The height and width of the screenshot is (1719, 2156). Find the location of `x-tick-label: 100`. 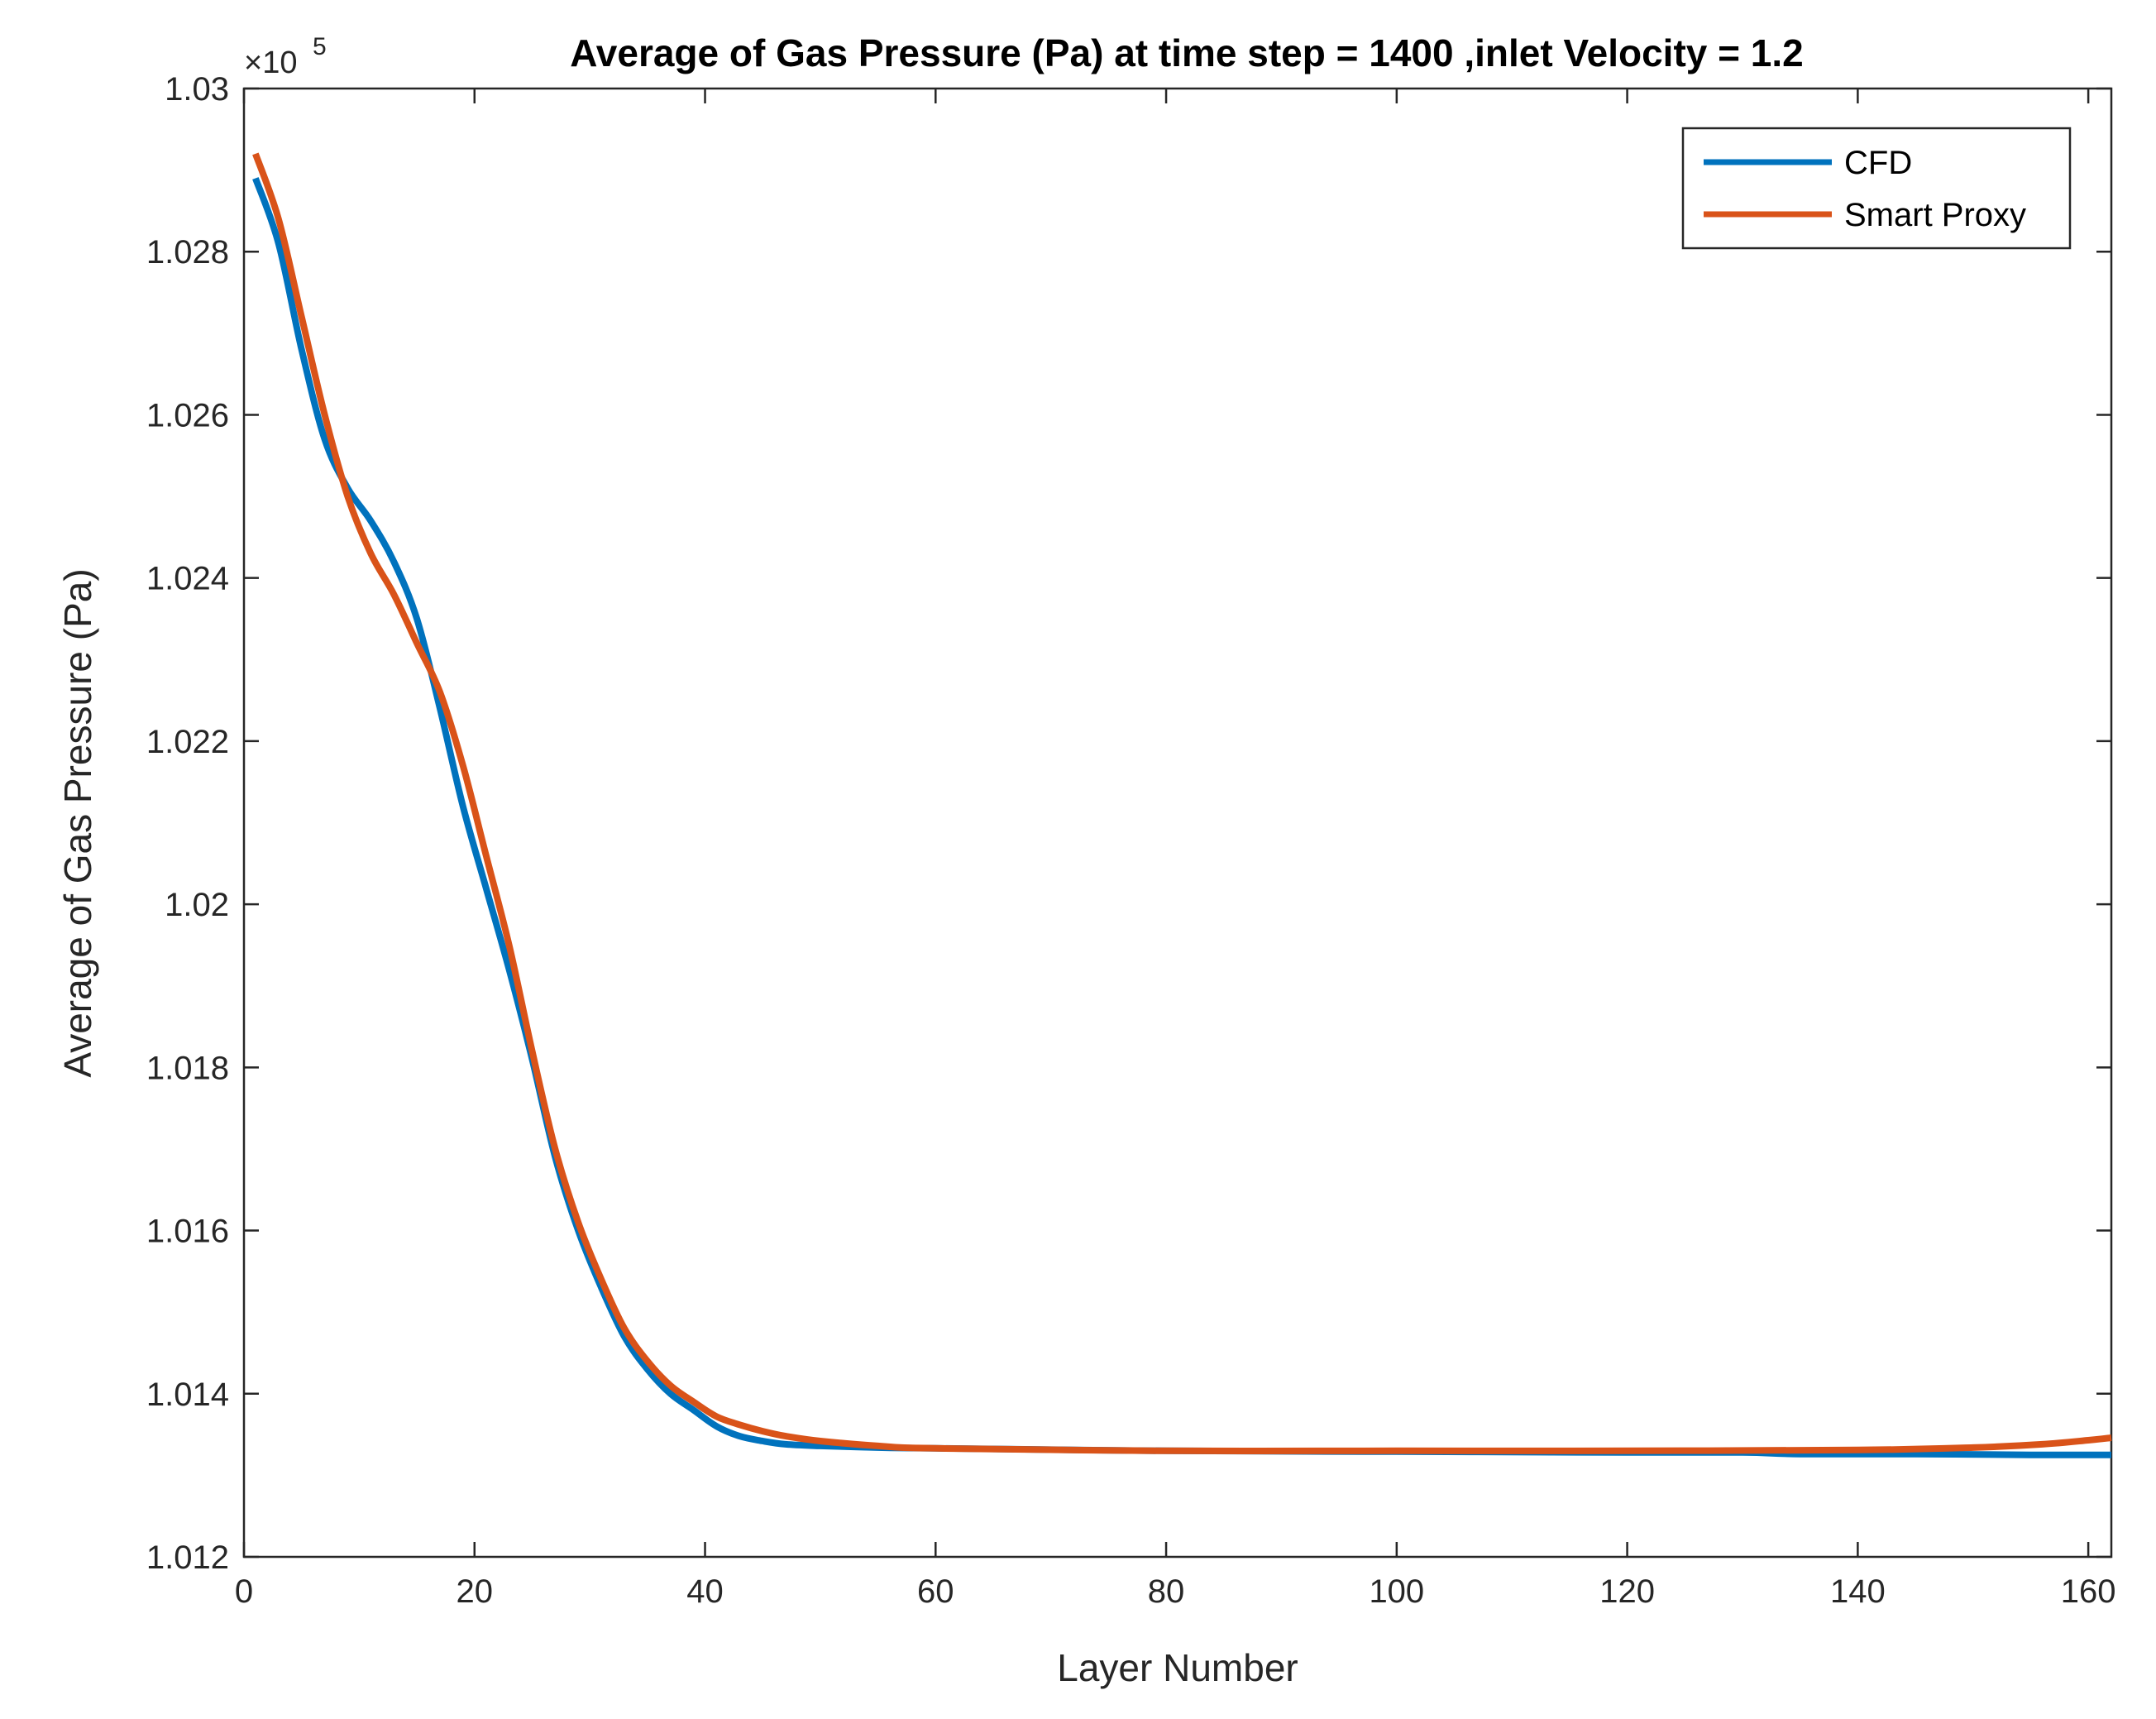

x-tick-label: 100 is located at coordinates (1396, 1591).